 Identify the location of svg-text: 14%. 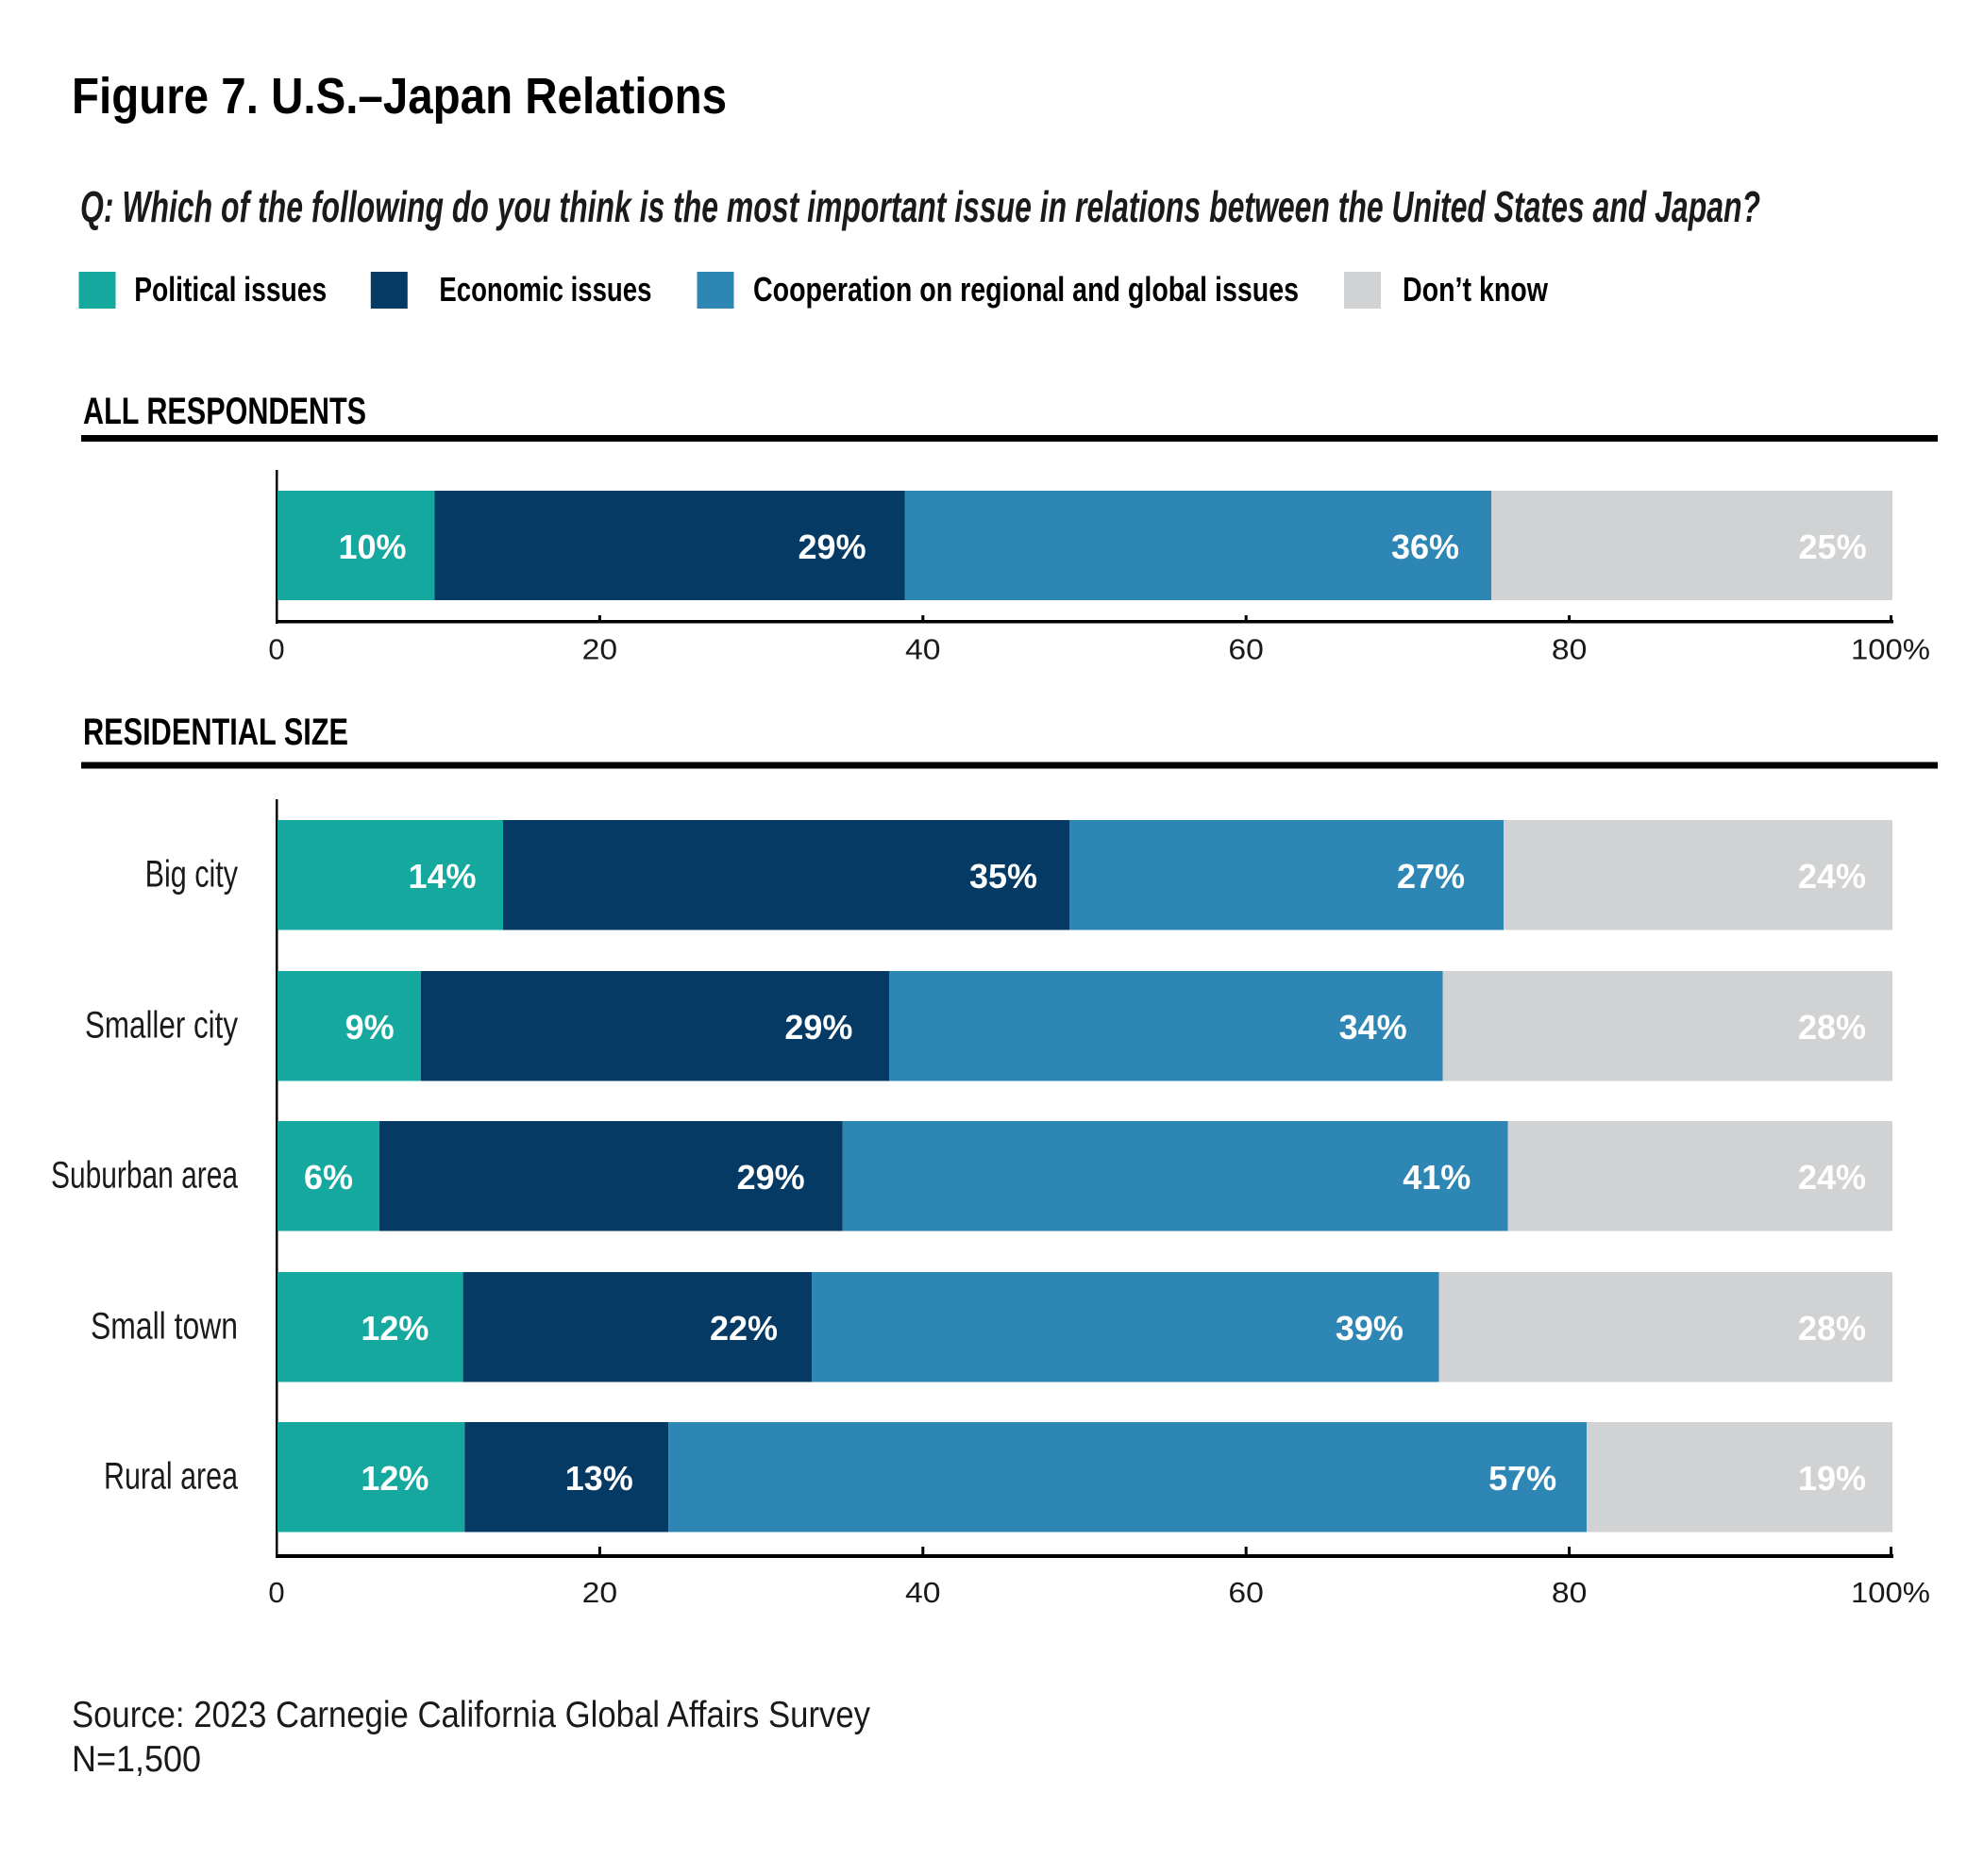
(442, 876).